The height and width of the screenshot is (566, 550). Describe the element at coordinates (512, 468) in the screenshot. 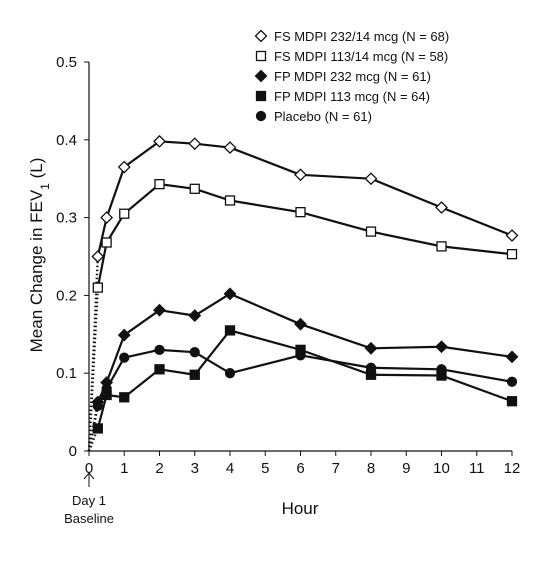

I see `x-tick-label: 12` at that location.